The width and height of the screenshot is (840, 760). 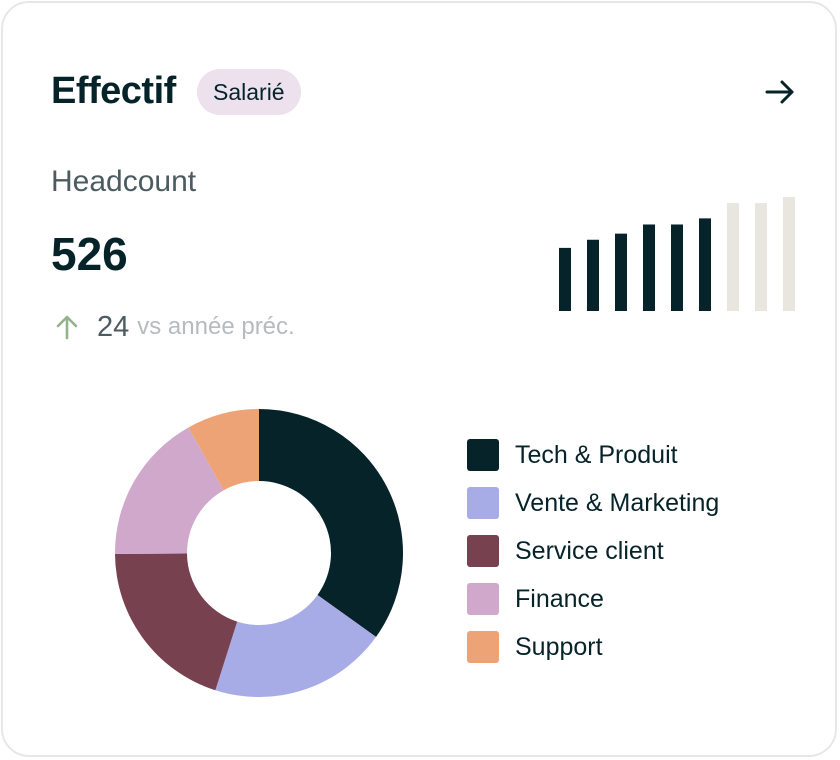 I want to click on delta-caption: vs année préc., so click(x=216, y=326).